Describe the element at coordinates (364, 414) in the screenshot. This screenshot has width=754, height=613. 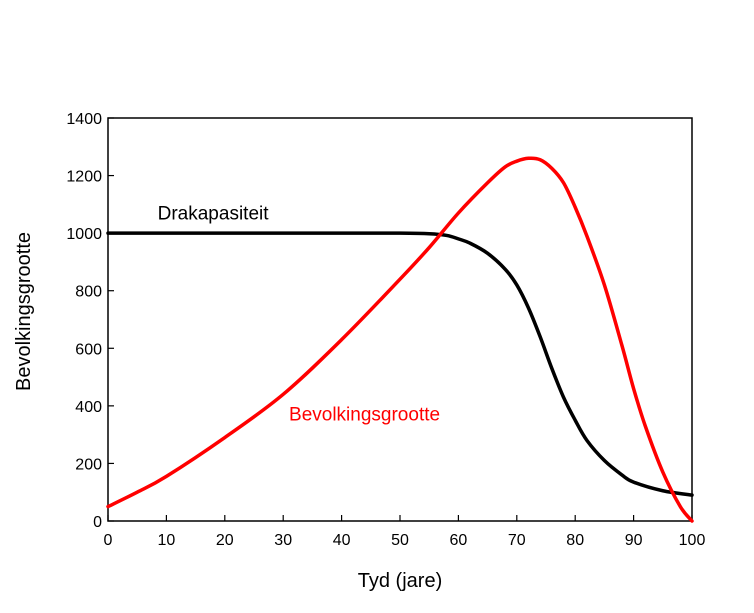
I see `series-label-bevolkingsgrootte: Bevolkingsgrootte` at that location.